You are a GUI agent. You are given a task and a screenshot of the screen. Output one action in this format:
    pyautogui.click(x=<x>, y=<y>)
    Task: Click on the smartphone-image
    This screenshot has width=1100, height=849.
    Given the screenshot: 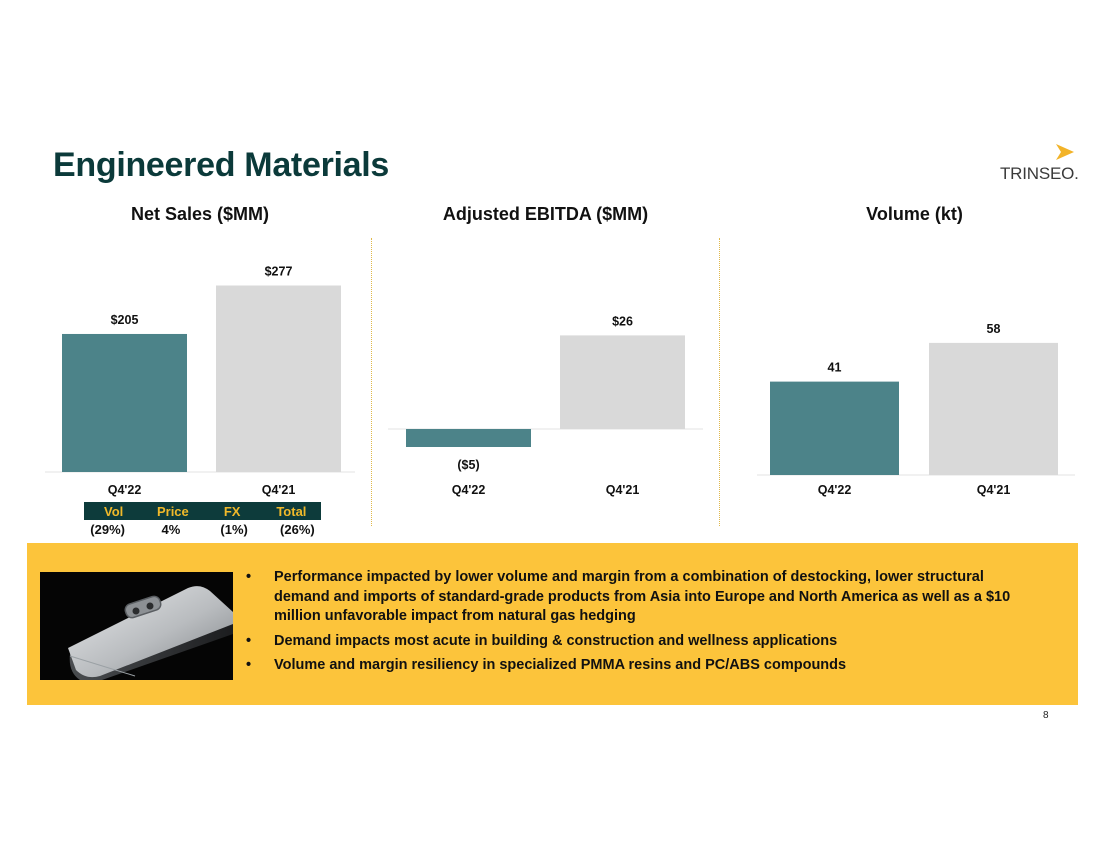 What is the action you would take?
    pyautogui.click(x=136, y=626)
    